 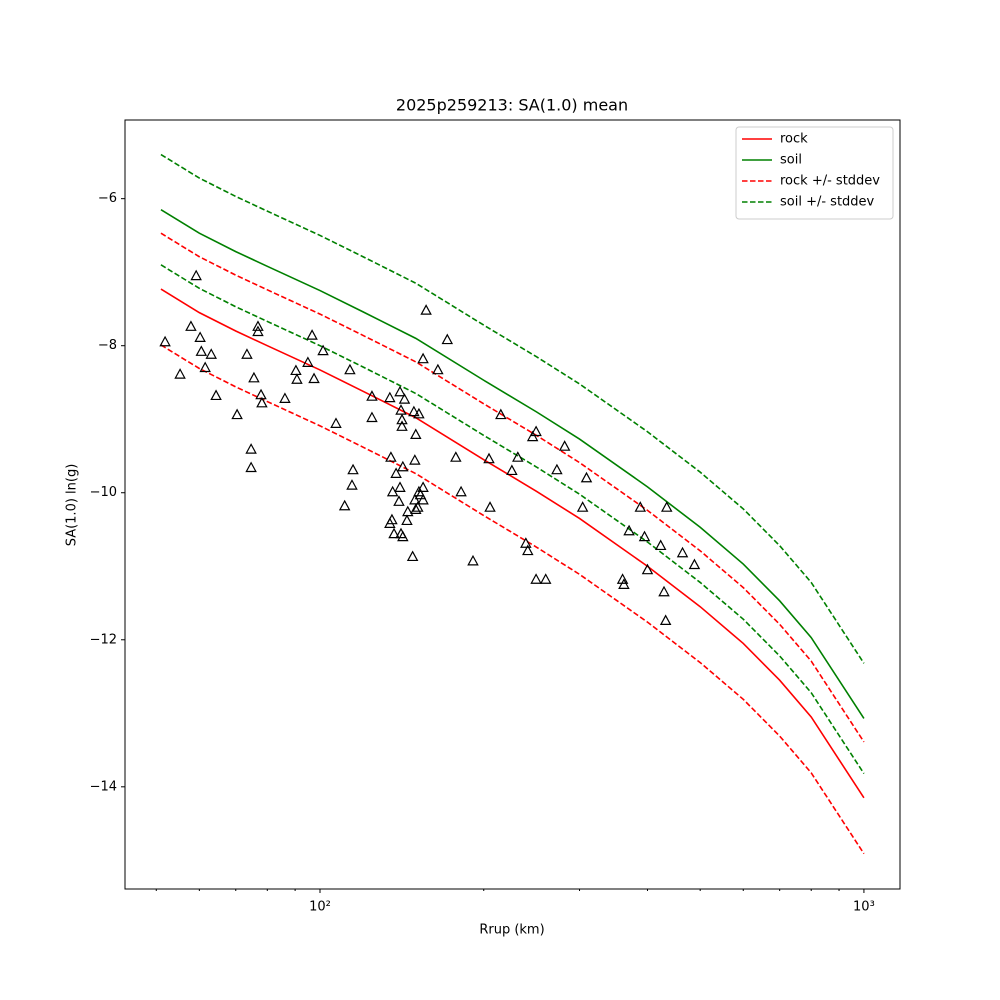 I want to click on legend-label: rock +/- stddev, so click(x=830, y=181).